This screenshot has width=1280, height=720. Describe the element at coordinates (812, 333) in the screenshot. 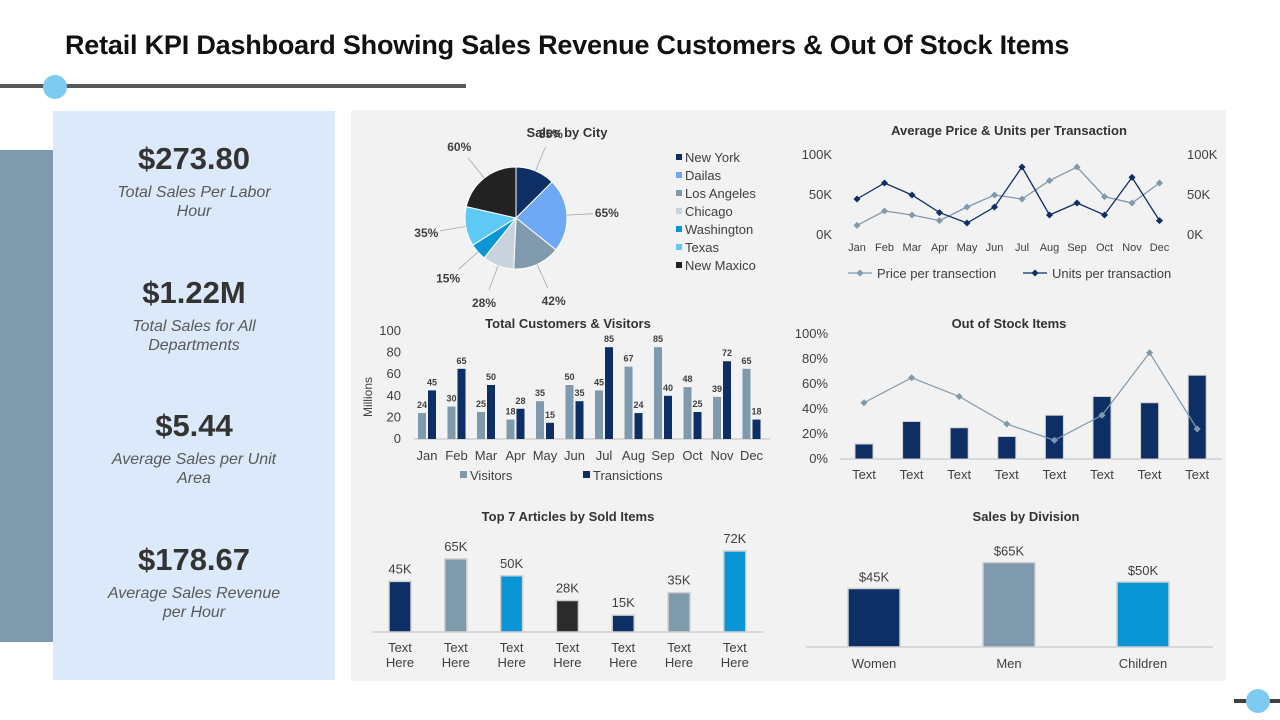

I see `y-tick-label: 100%` at that location.